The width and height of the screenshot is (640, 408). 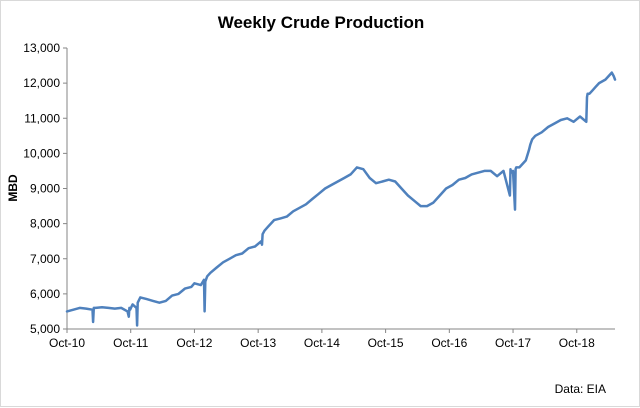 I want to click on y-axis-label: MBD, so click(x=13, y=188).